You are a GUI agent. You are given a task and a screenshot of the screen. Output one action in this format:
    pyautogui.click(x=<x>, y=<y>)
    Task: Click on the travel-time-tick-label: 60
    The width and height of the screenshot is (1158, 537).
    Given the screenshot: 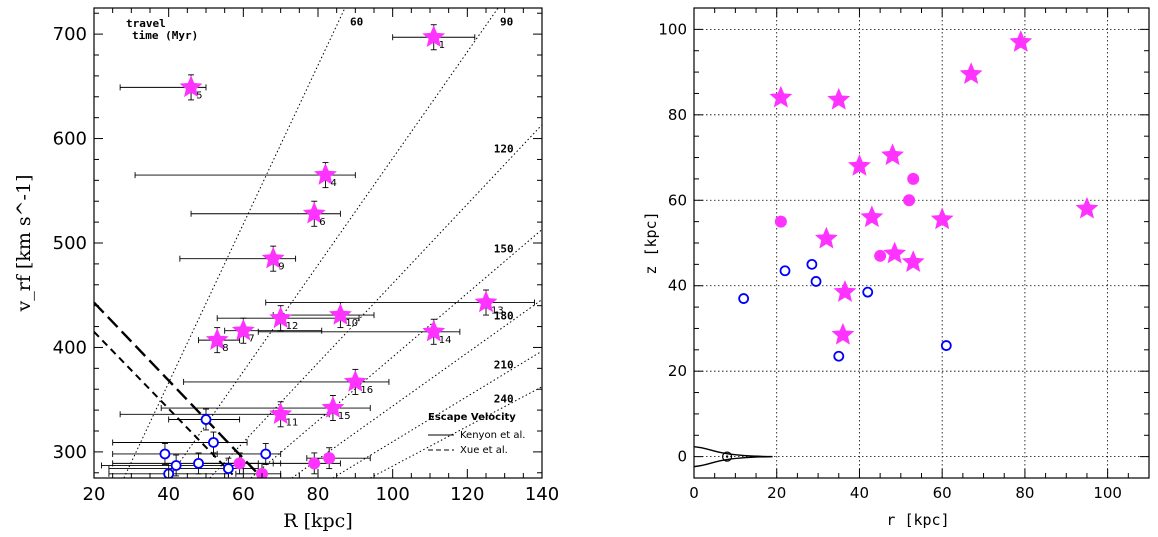 What is the action you would take?
    pyautogui.click(x=356, y=22)
    